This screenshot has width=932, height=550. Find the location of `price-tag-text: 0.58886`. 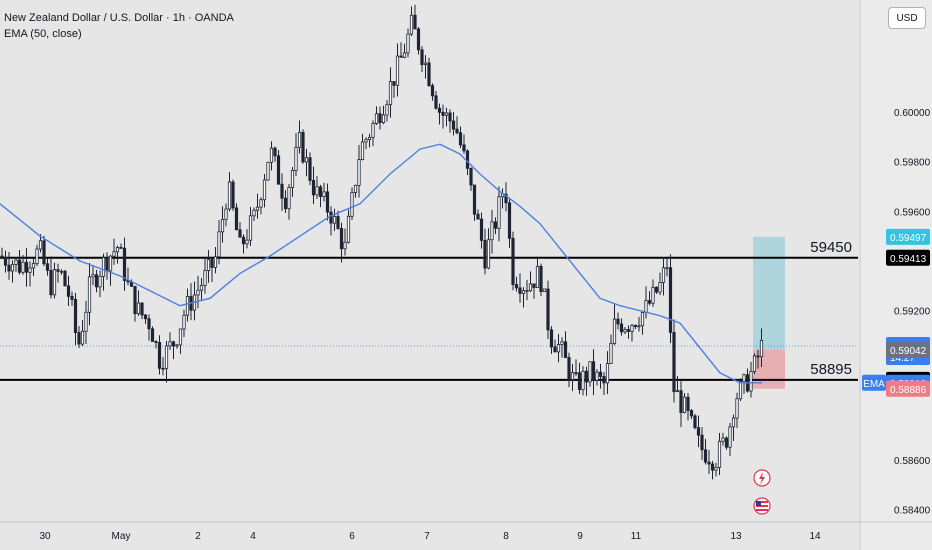

price-tag-text: 0.58886 is located at coordinates (908, 390).